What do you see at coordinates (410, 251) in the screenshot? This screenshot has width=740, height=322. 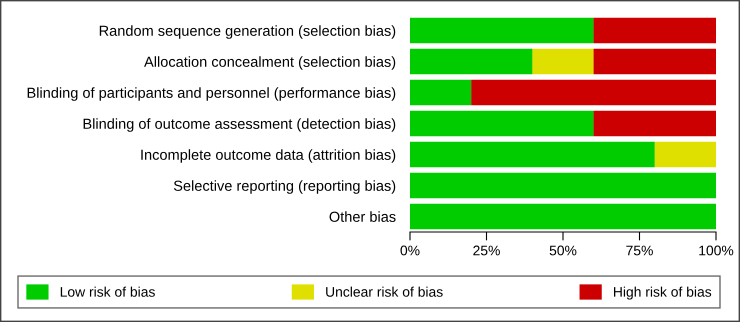 I see `x-tick-label: 0%` at bounding box center [410, 251].